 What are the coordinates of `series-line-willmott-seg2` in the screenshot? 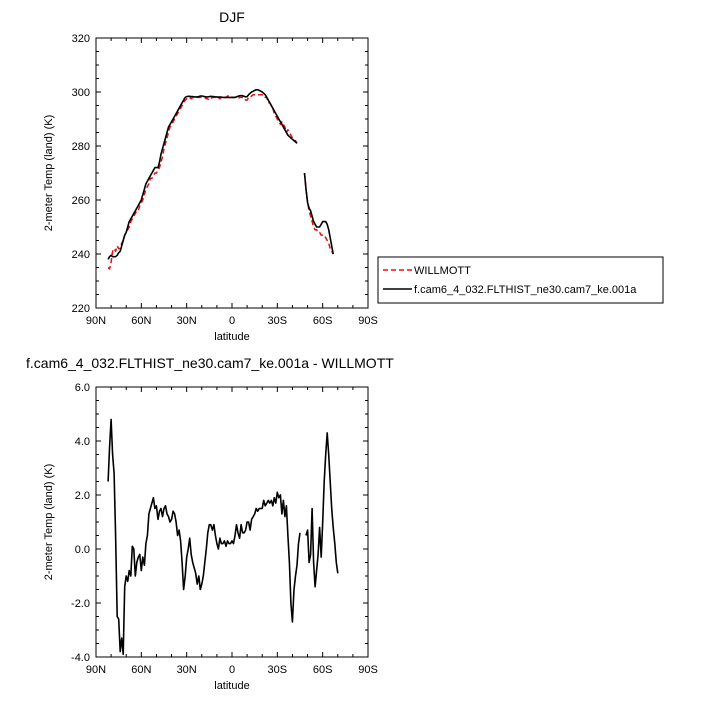 It's located at (318, 213).